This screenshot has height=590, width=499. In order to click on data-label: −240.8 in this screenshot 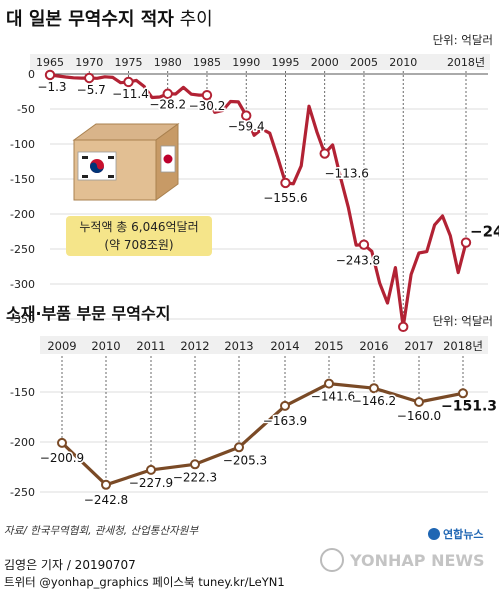, I will do `click(484, 232)`.